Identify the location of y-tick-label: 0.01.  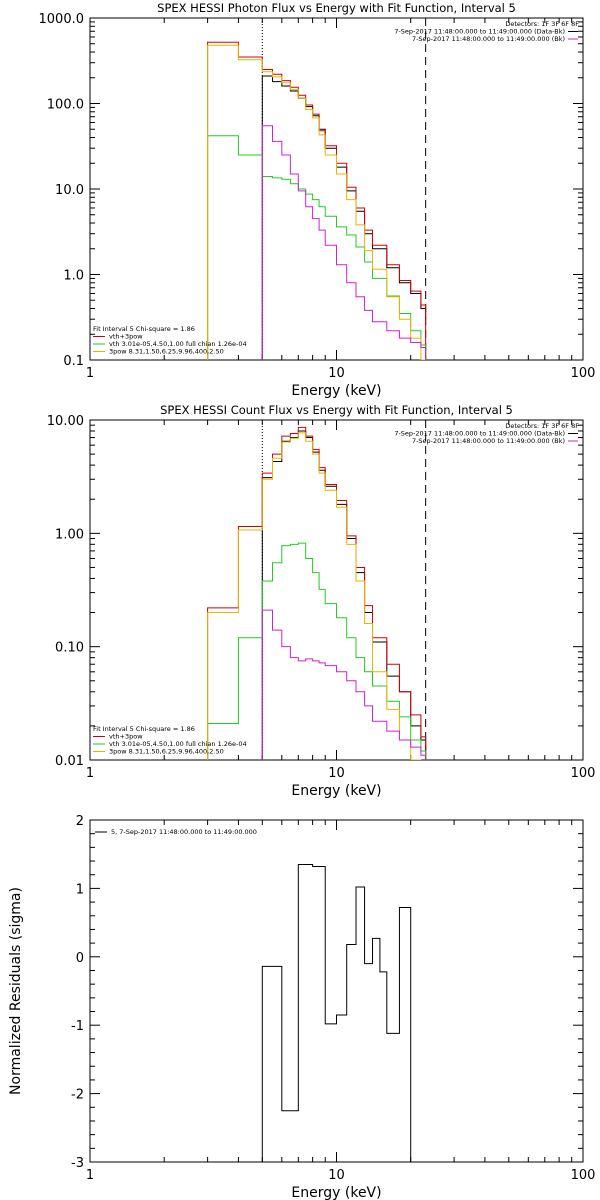
(69, 761).